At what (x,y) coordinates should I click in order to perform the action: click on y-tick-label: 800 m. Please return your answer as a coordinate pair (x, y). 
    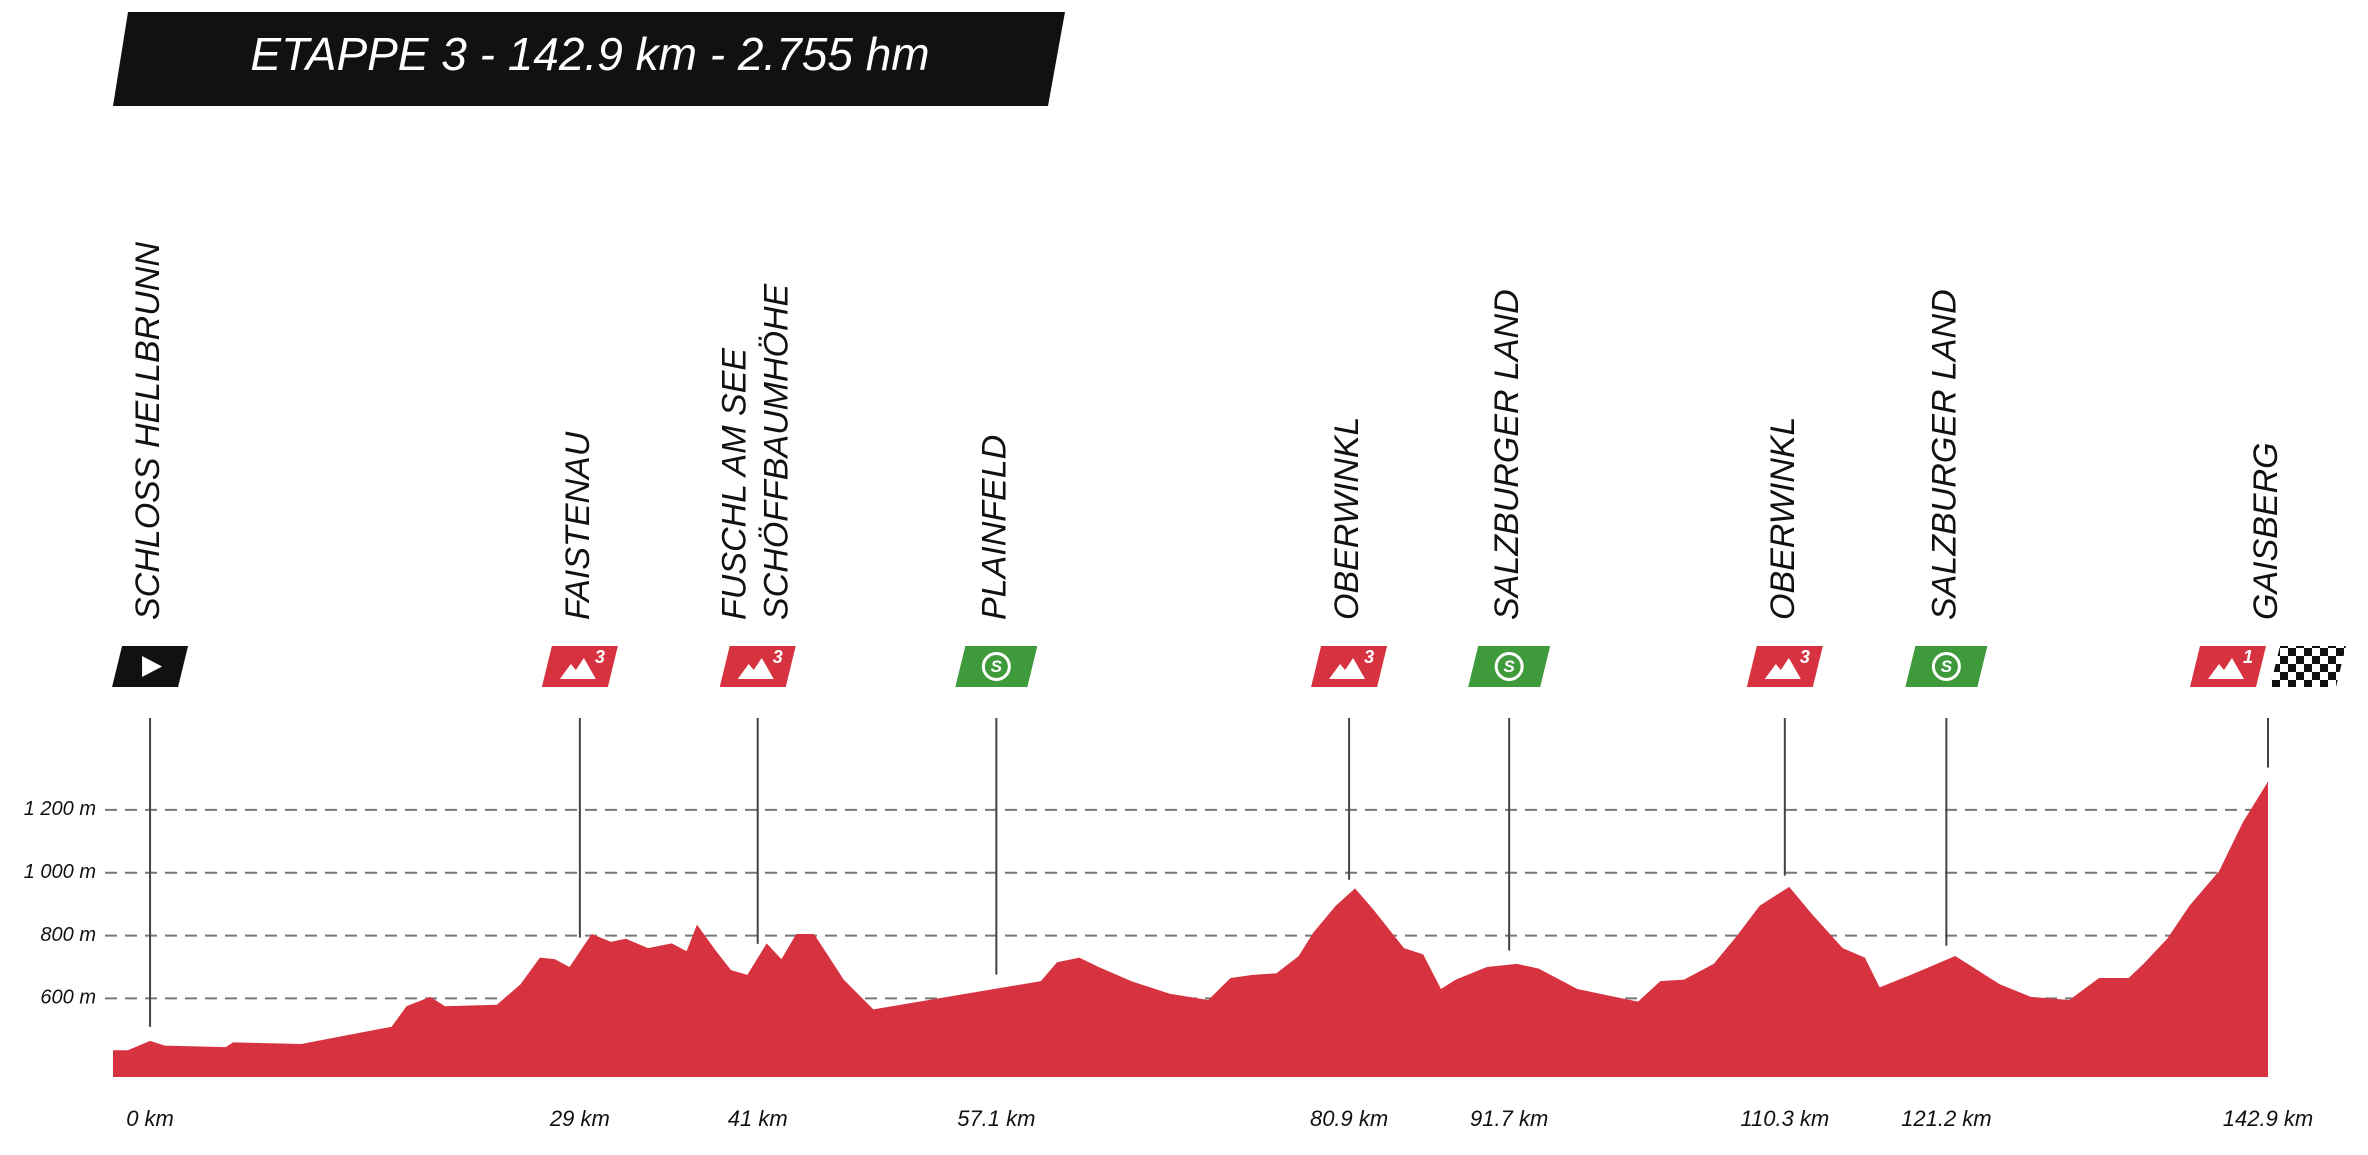
    Looking at the image, I should click on (68, 935).